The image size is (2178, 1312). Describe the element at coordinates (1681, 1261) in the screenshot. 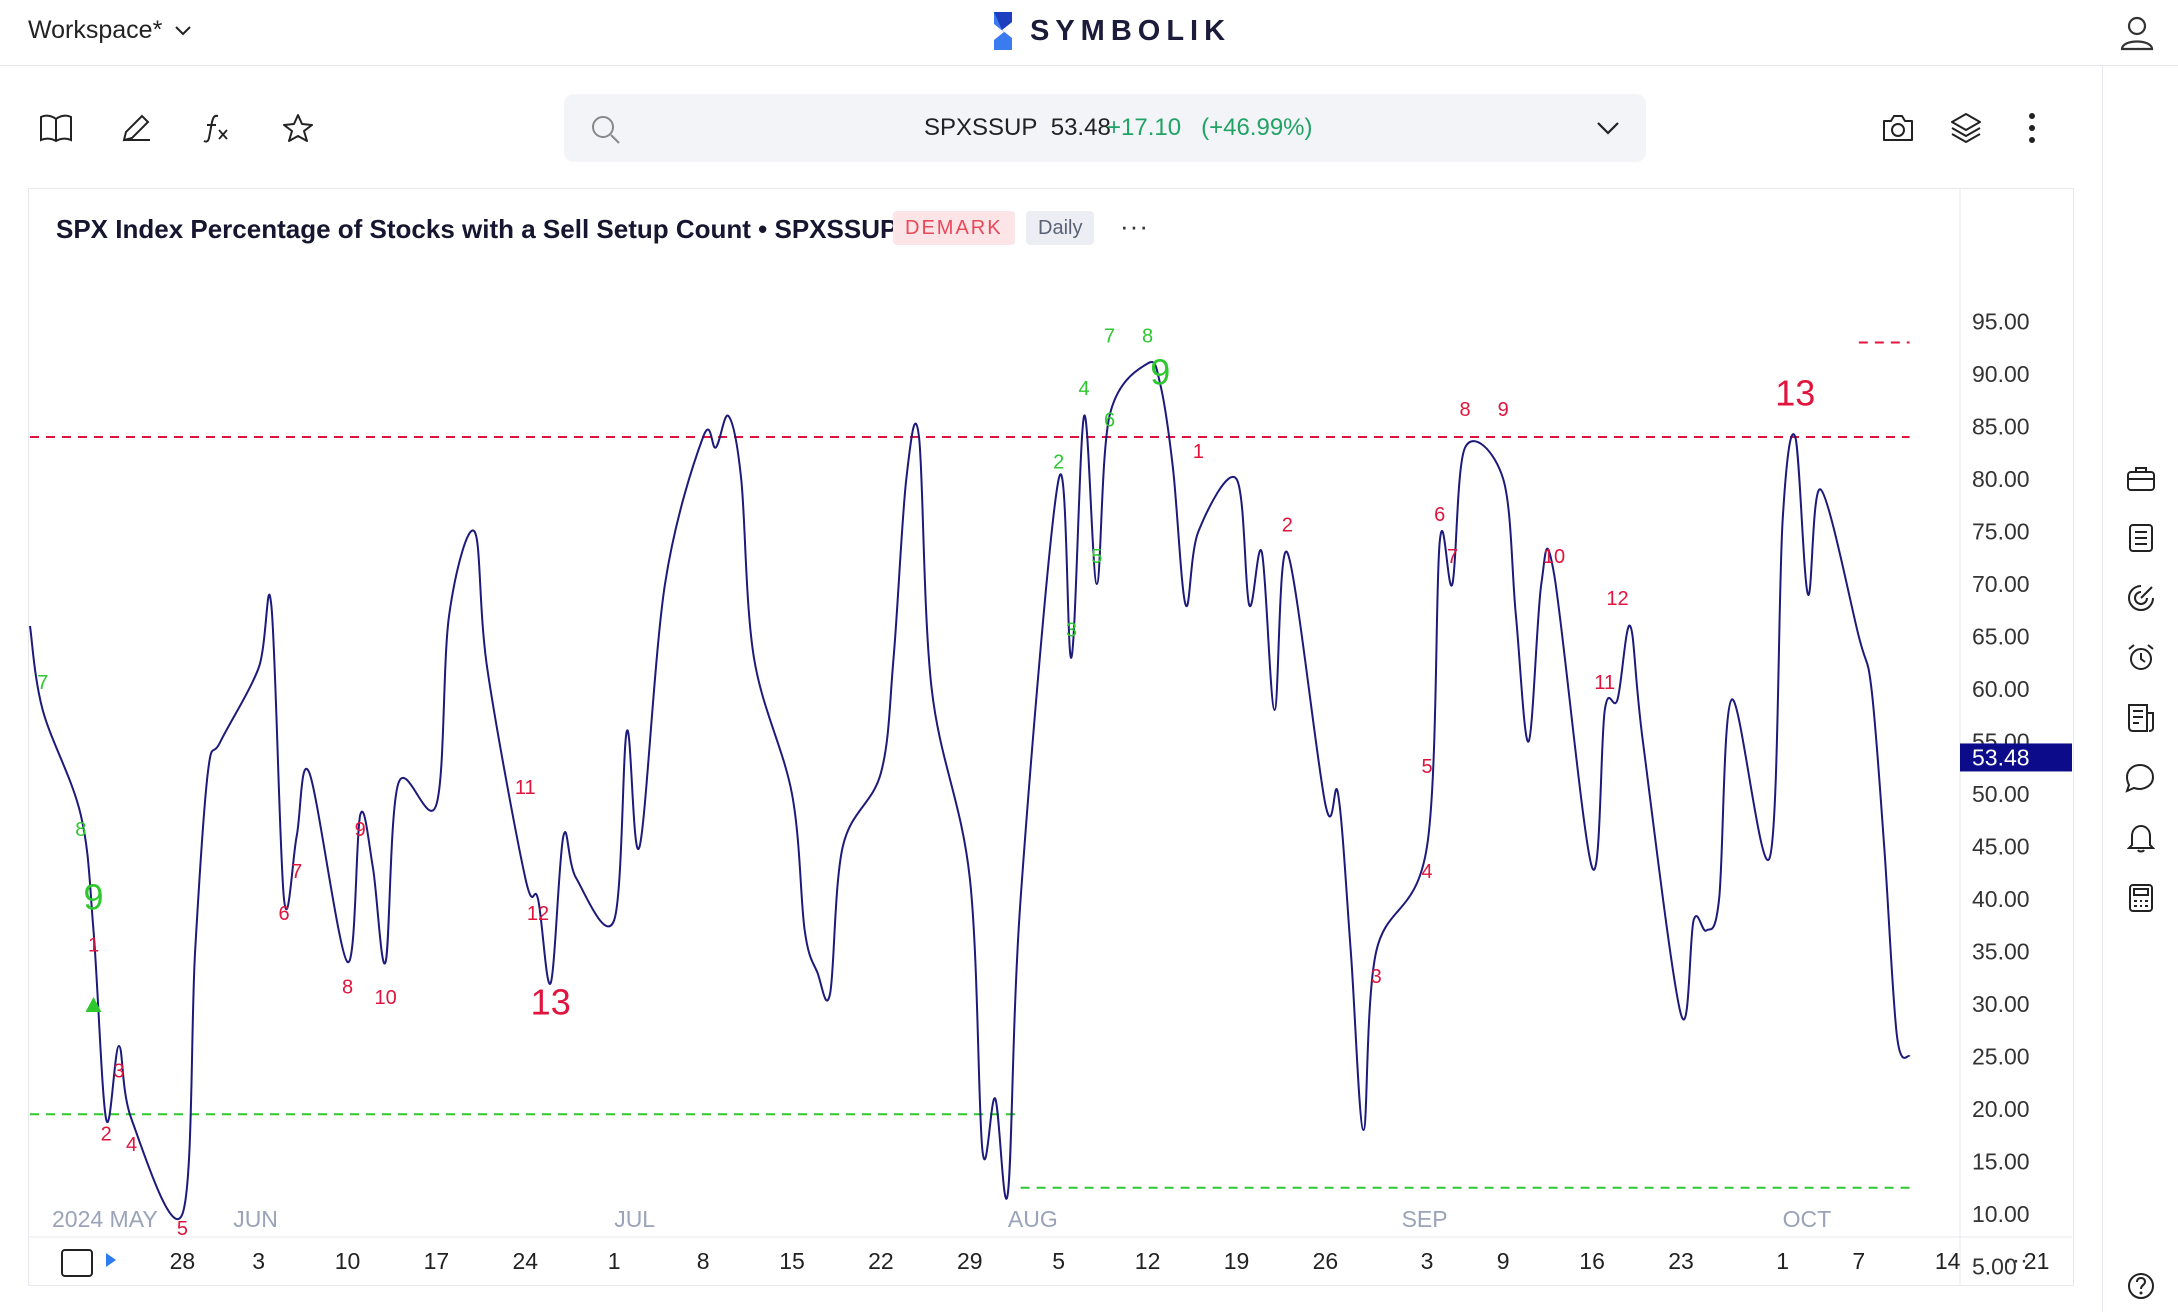

I see `x-day-label: 23` at that location.